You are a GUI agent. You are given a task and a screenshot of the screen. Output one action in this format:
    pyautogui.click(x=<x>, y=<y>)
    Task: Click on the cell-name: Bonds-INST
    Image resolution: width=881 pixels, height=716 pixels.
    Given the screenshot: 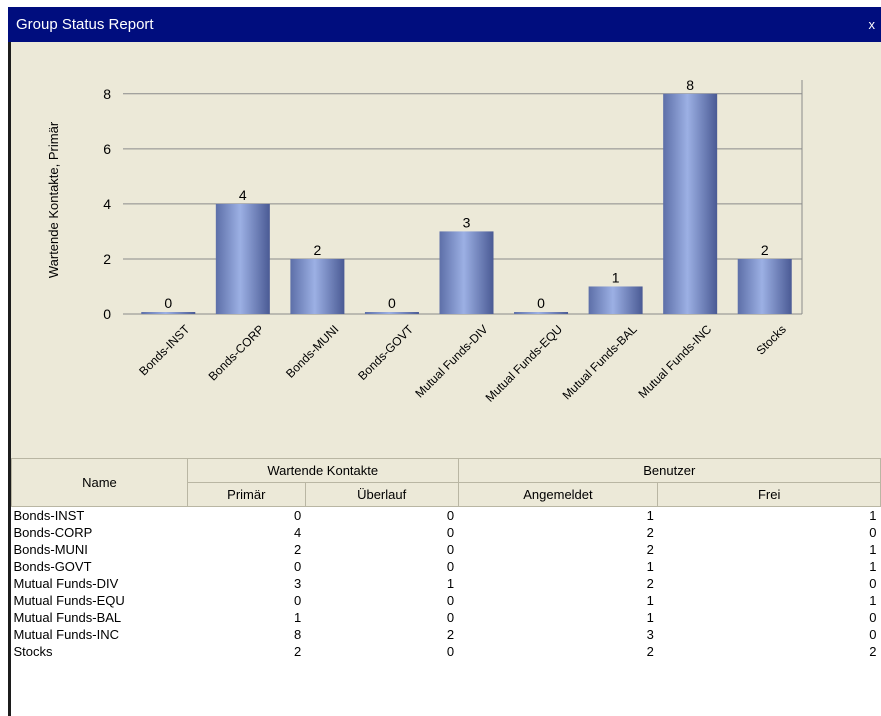 What is the action you would take?
    pyautogui.click(x=49, y=515)
    